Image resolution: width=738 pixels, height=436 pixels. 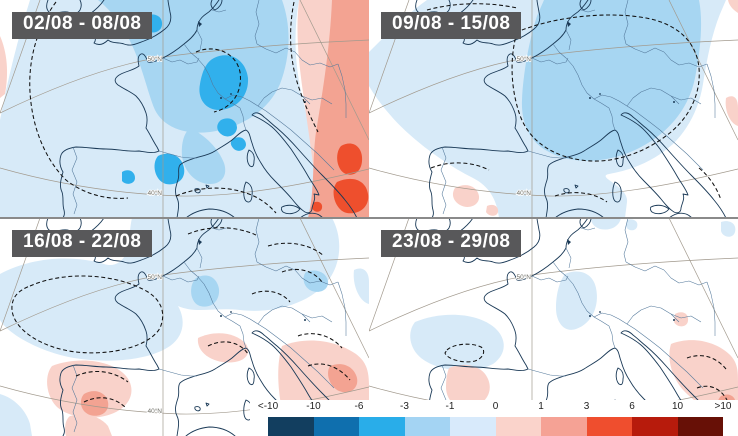 What do you see at coordinates (268, 406) in the screenshot?
I see `colorbar-tick: <-10` at bounding box center [268, 406].